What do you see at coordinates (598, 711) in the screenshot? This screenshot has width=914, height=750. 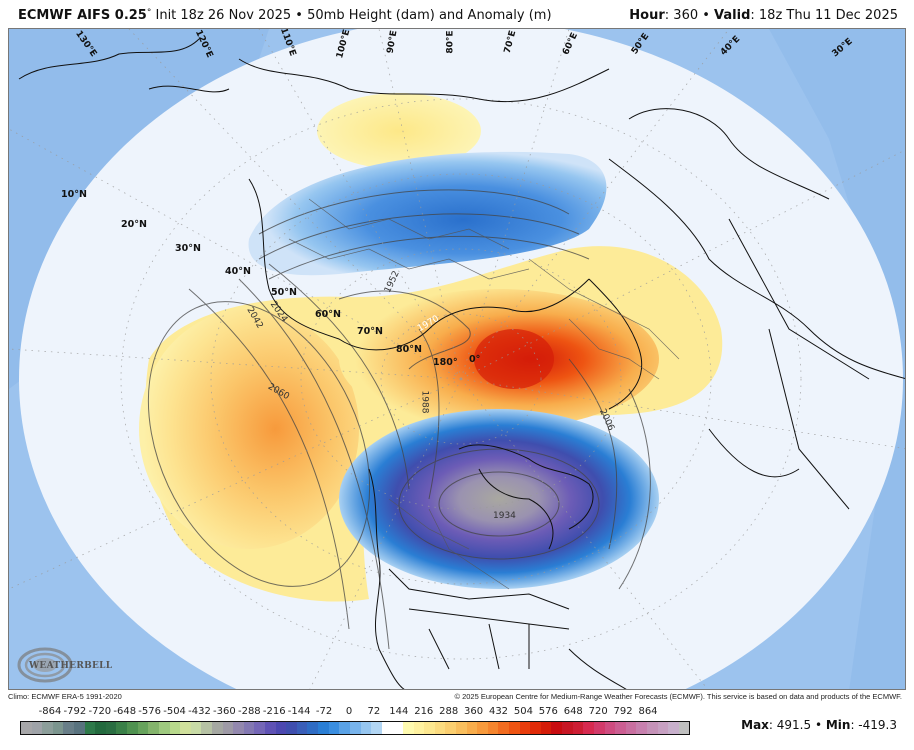 I see `colorbar-tick-label: 720` at bounding box center [598, 711].